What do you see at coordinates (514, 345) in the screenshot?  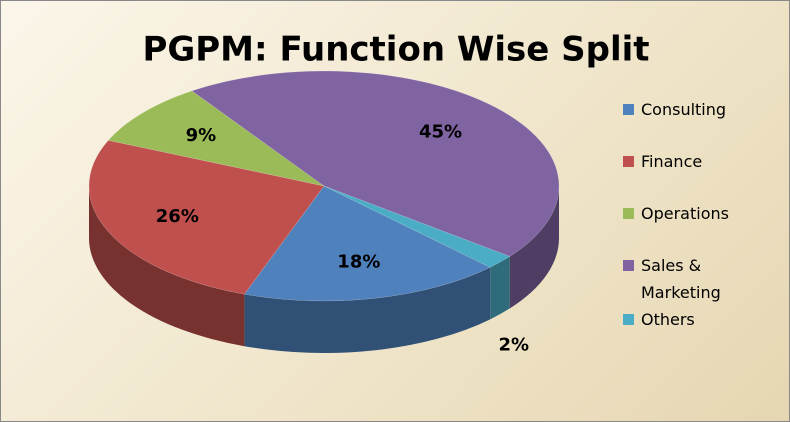 I see `data-label: 2%` at bounding box center [514, 345].